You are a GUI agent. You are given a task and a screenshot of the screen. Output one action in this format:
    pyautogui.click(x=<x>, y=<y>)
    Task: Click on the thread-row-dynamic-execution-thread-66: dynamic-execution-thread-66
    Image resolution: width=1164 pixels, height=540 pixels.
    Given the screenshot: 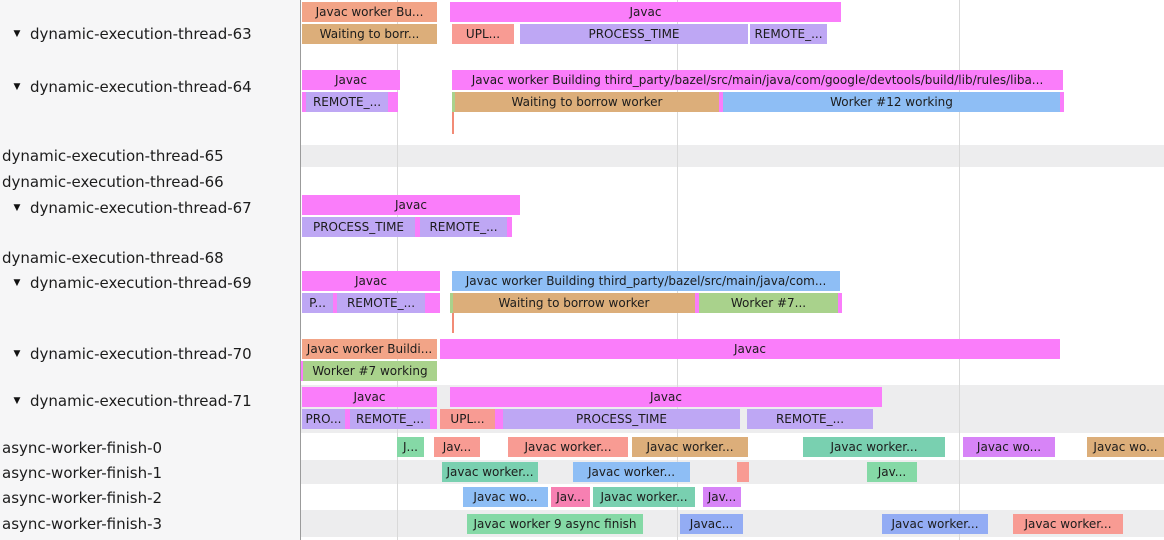 What is the action you would take?
    pyautogui.click(x=150, y=181)
    